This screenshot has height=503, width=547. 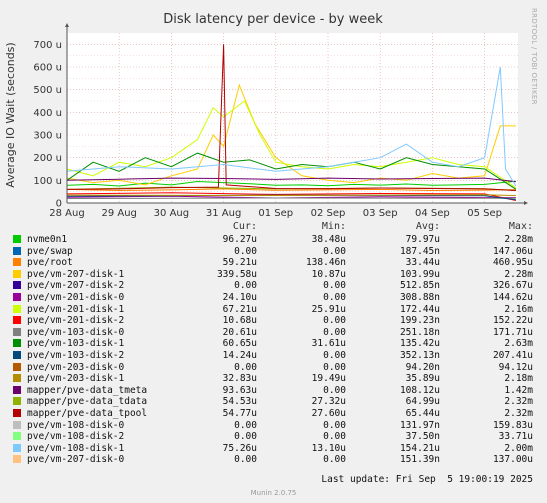 I want to click on legend-max: 33.71u, so click(x=515, y=437).